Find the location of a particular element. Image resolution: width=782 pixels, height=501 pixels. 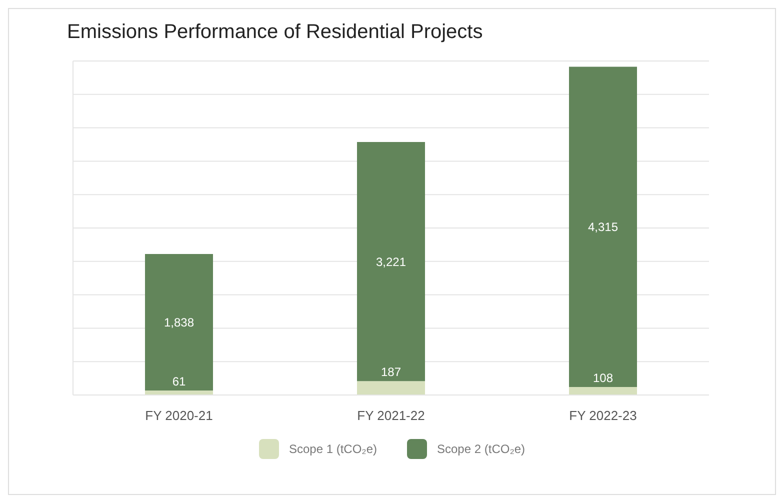

data-label: 3,221 is located at coordinates (391, 261).